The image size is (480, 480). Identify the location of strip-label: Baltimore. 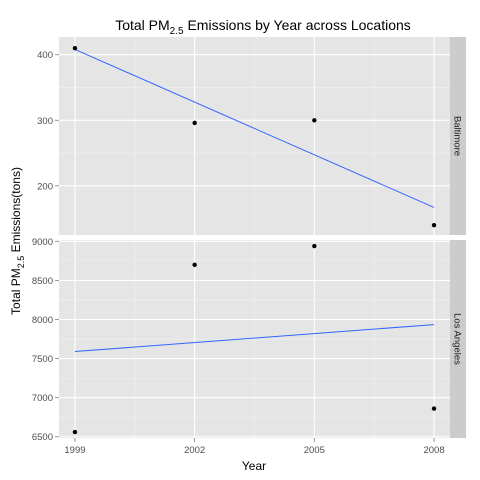
(457, 136).